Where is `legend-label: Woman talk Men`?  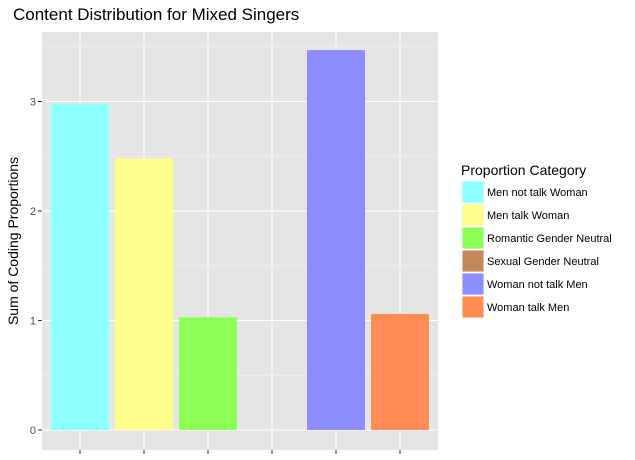 legend-label: Woman talk Men is located at coordinates (528, 308).